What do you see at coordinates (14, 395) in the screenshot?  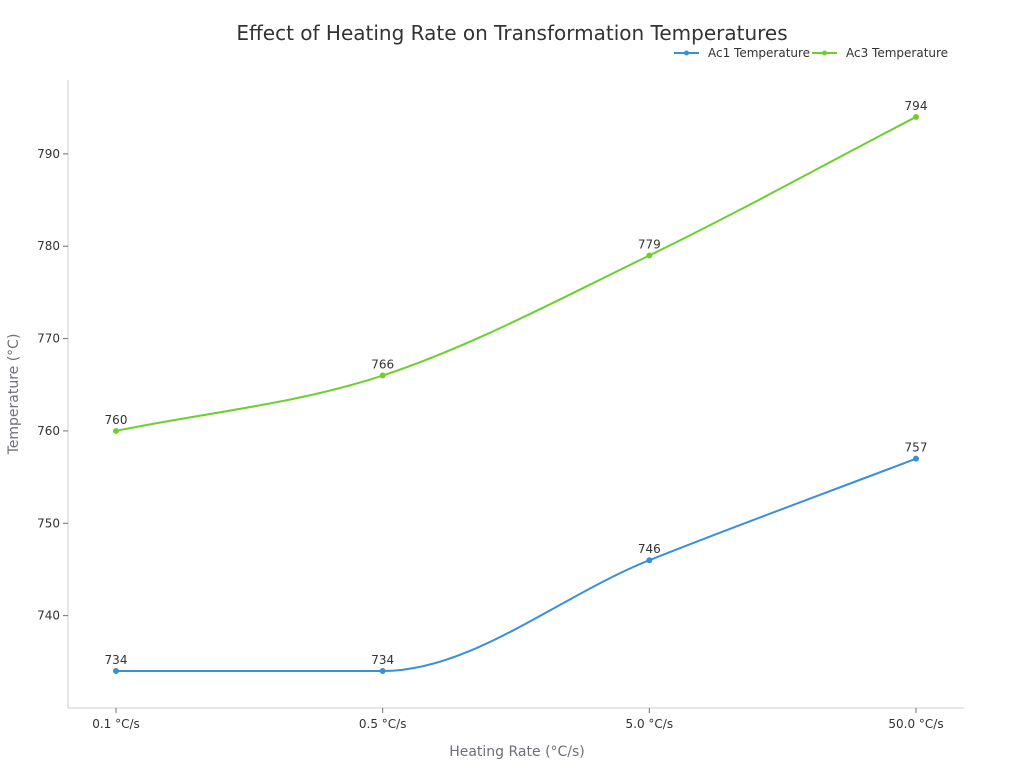 I see `y-axis-title: Temperature (°C)` at bounding box center [14, 395].